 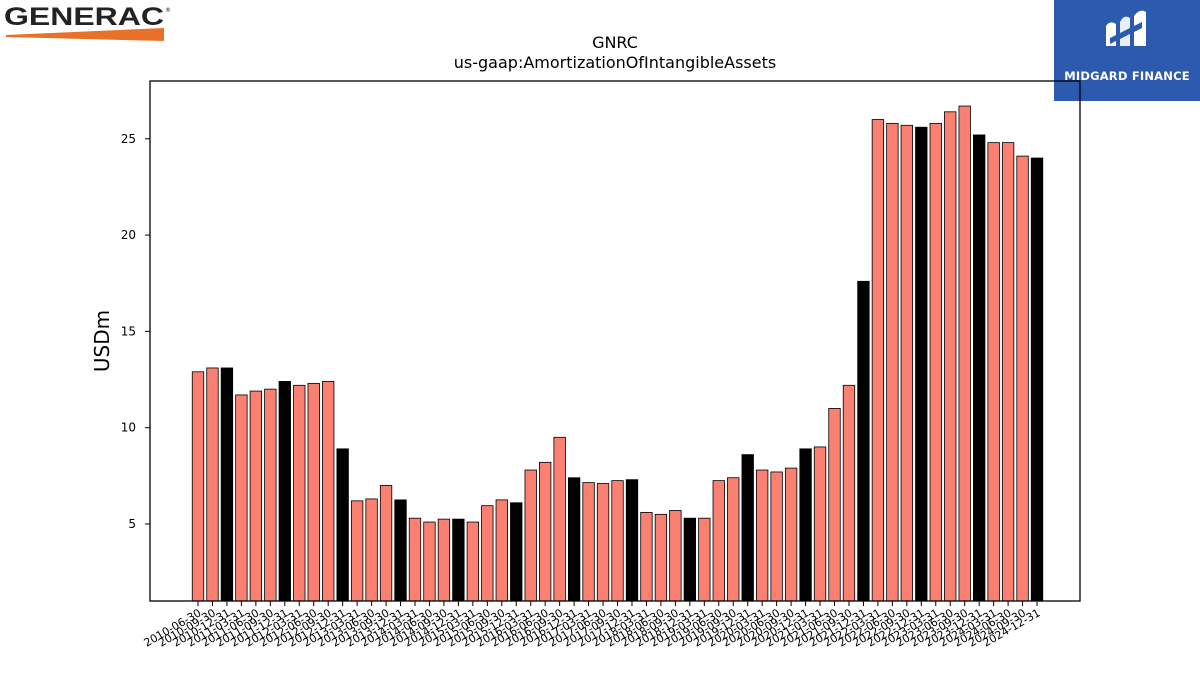 What do you see at coordinates (128, 428) in the screenshot?
I see `y-tick-label: 10` at bounding box center [128, 428].